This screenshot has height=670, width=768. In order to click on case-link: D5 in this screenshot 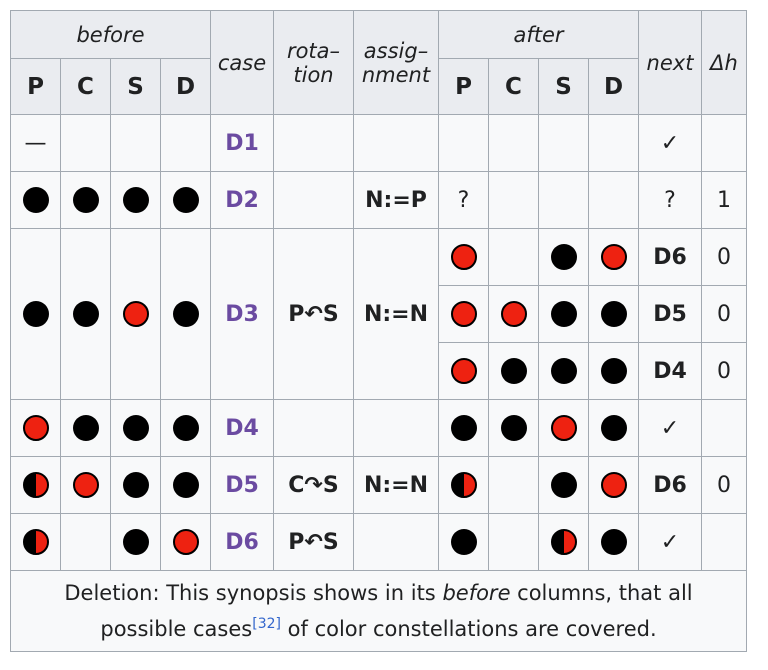, I will do `click(242, 485)`.